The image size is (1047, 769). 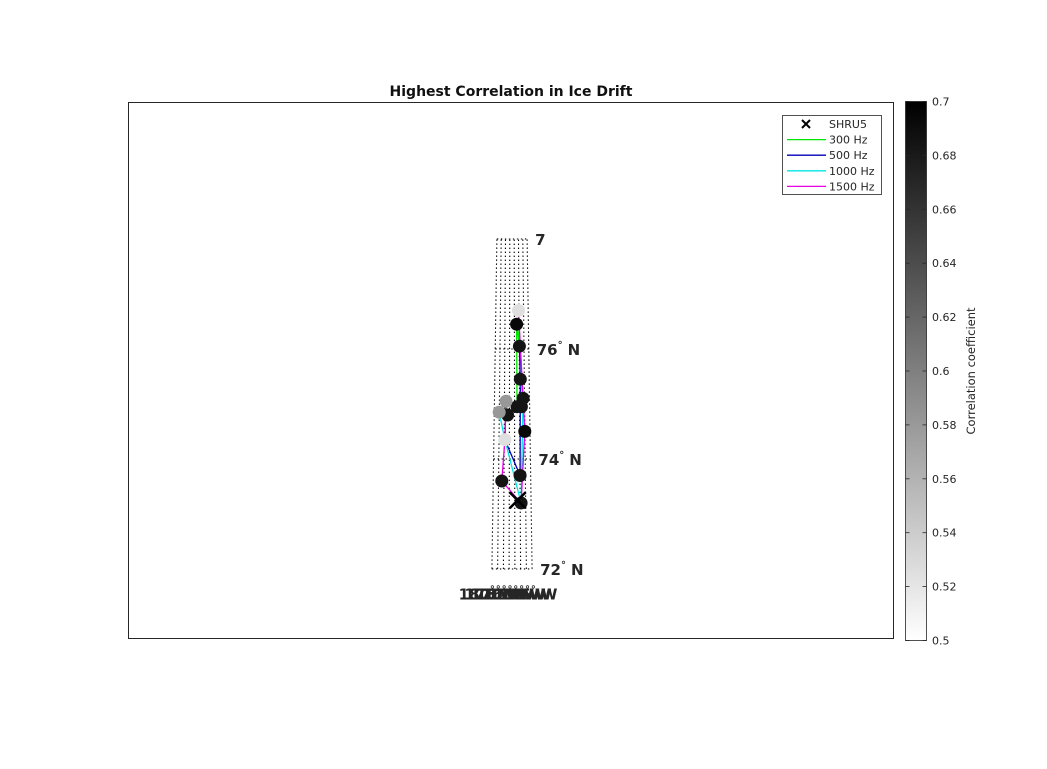 What do you see at coordinates (502, 481) in the screenshot?
I see `data-point-o` at bounding box center [502, 481].